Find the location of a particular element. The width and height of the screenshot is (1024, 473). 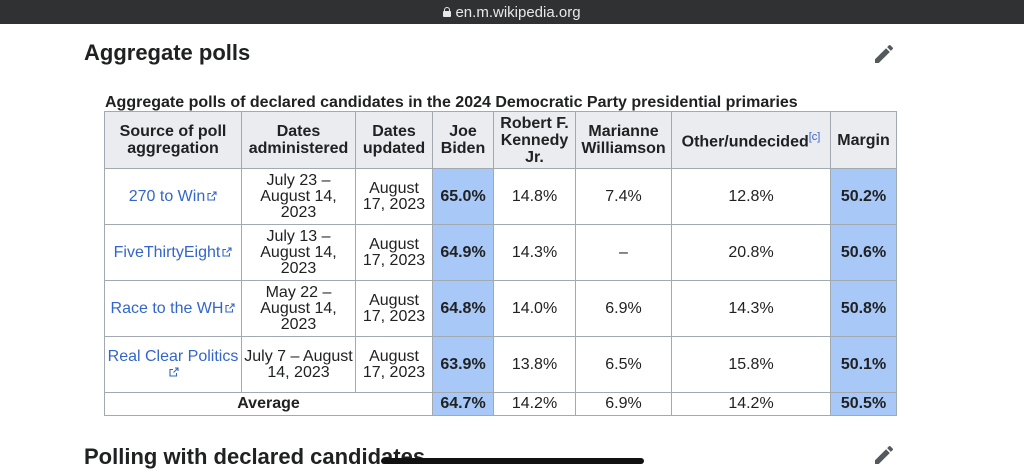

source-cell: Race to the WH is located at coordinates (173, 308).